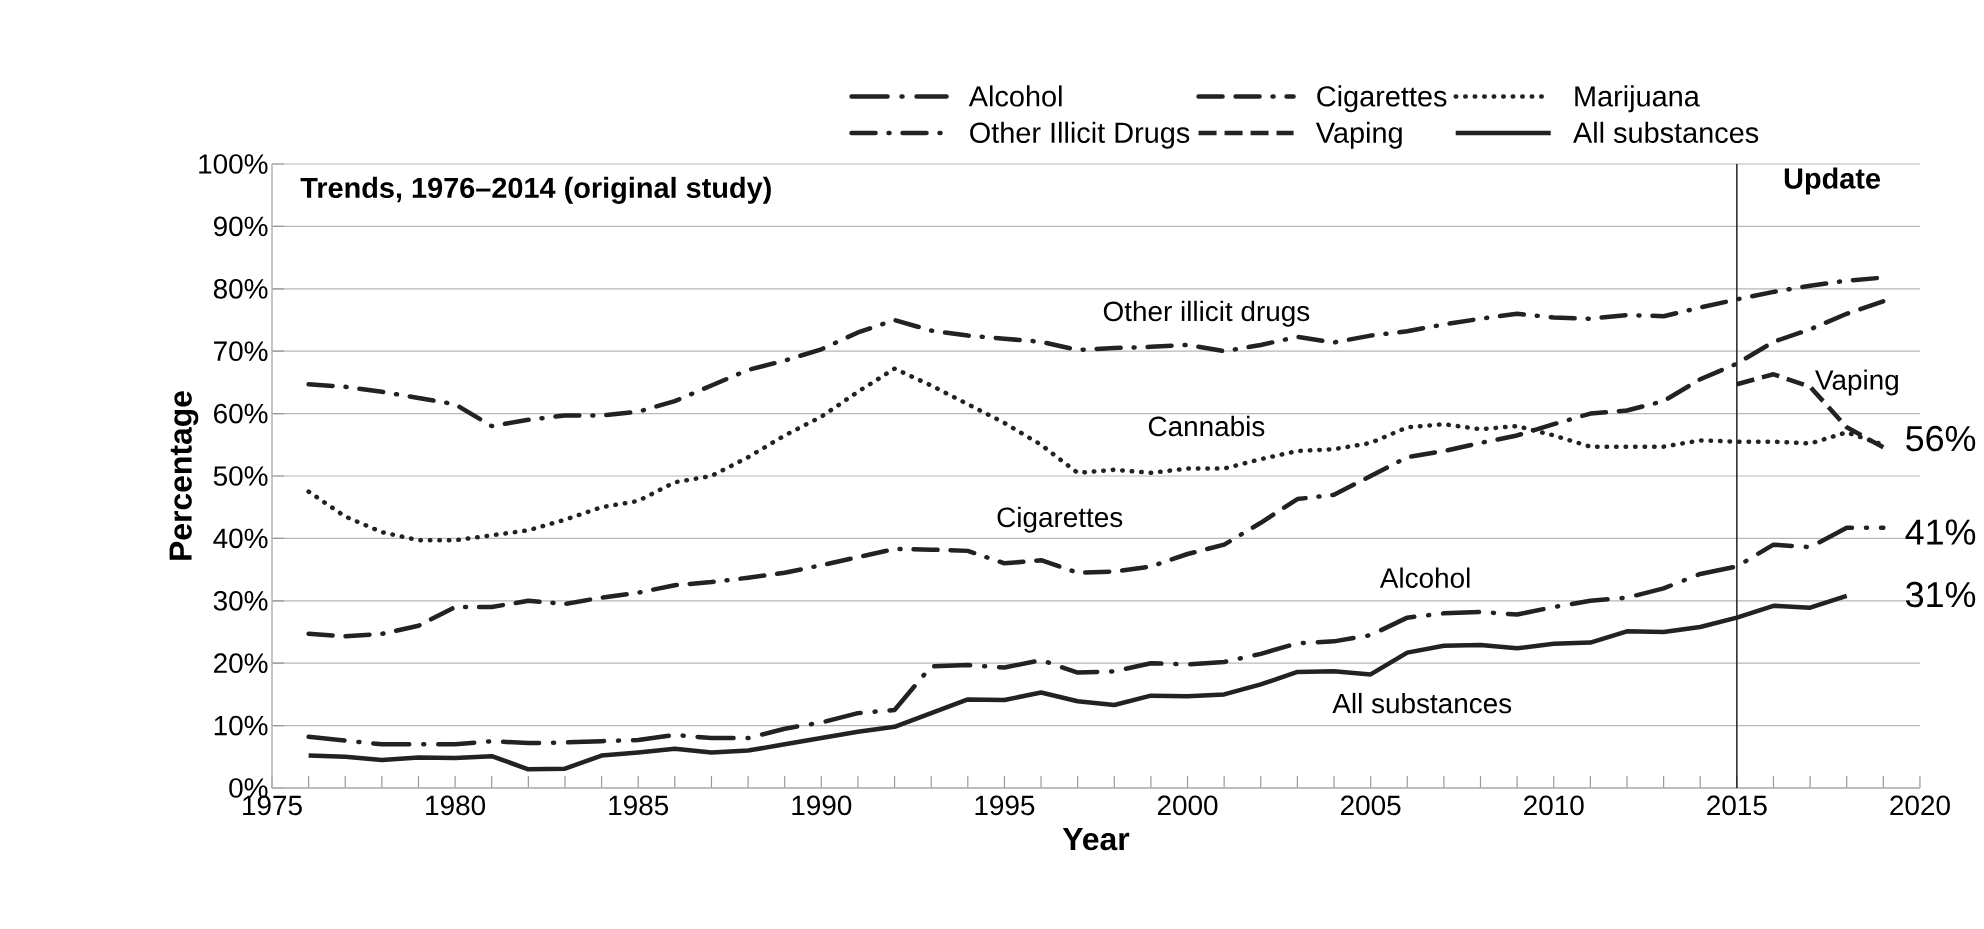 The width and height of the screenshot is (1984, 929). I want to click on ref-line-label: Update, so click(1832, 181).